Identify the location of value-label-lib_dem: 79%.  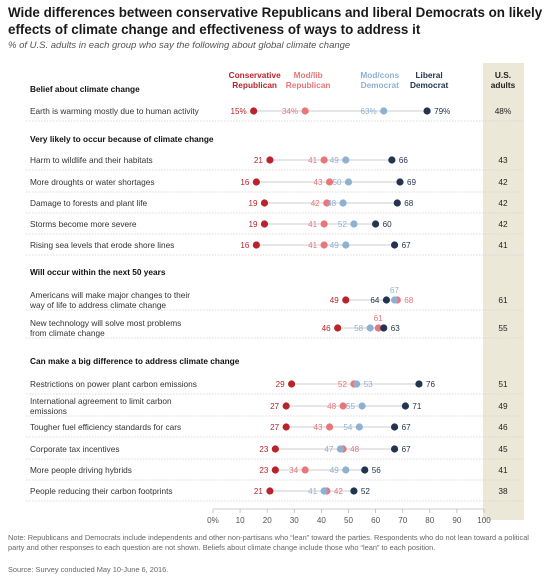
(442, 111).